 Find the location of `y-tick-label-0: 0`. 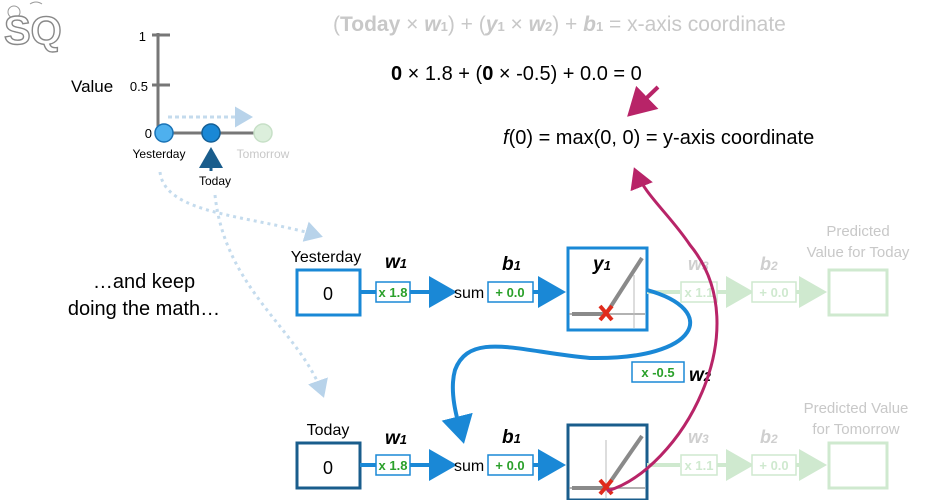

y-tick-label-0: 0 is located at coordinates (148, 133).